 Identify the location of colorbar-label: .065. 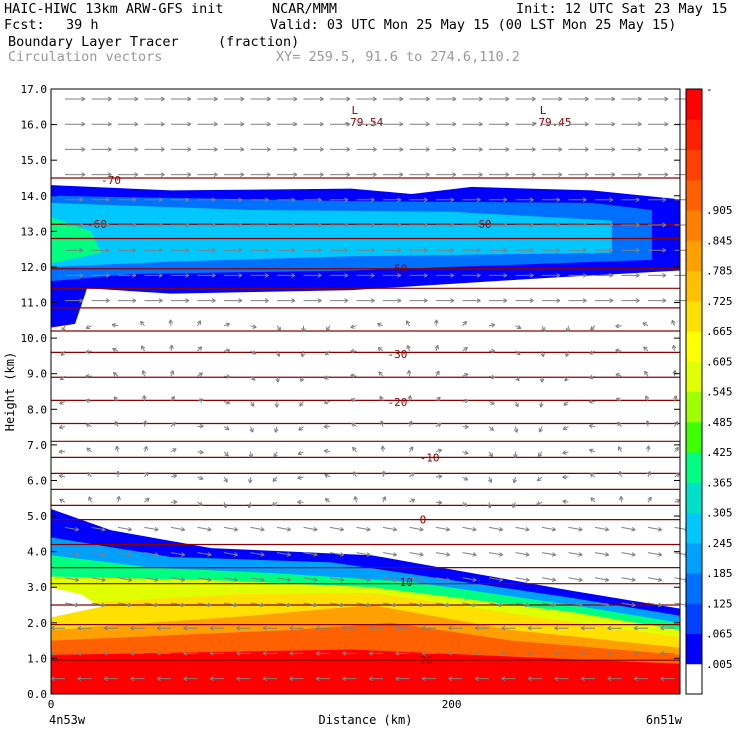
(719, 634).